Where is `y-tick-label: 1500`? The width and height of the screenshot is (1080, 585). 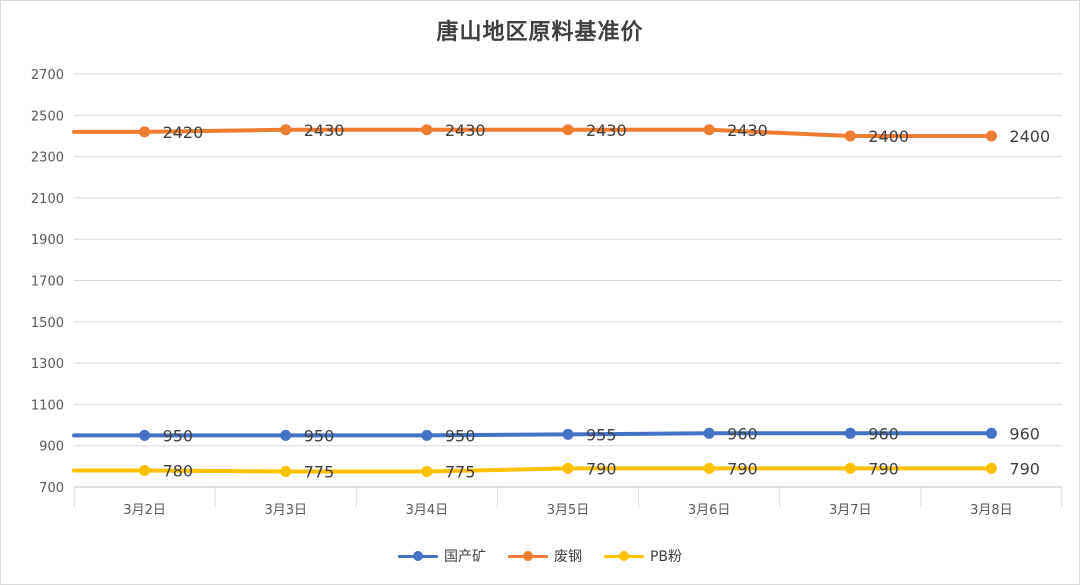 y-tick-label: 1500 is located at coordinates (47, 323).